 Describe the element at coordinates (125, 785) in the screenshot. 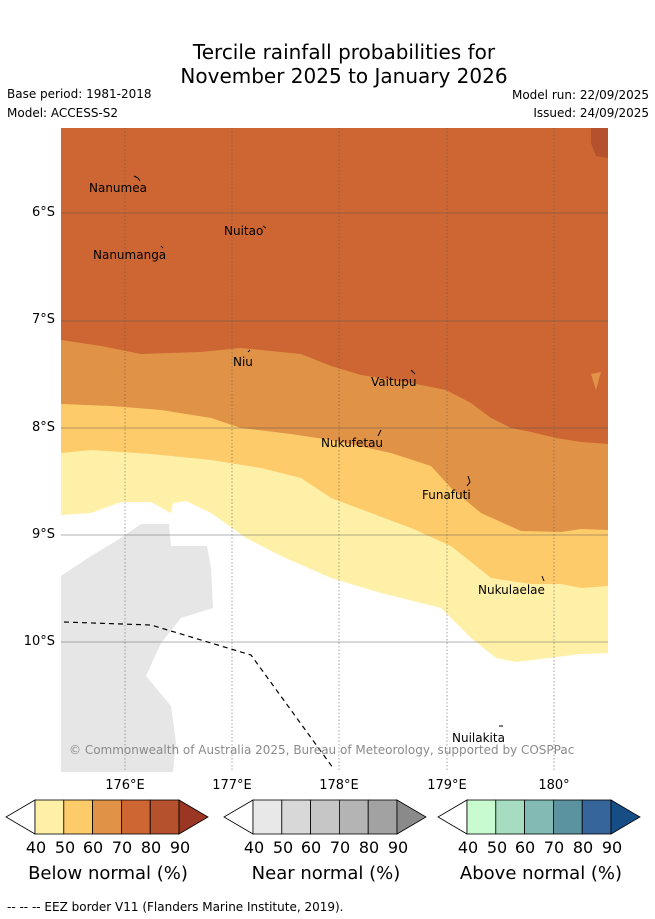

I see `lon-label-176e: 176°E` at that location.